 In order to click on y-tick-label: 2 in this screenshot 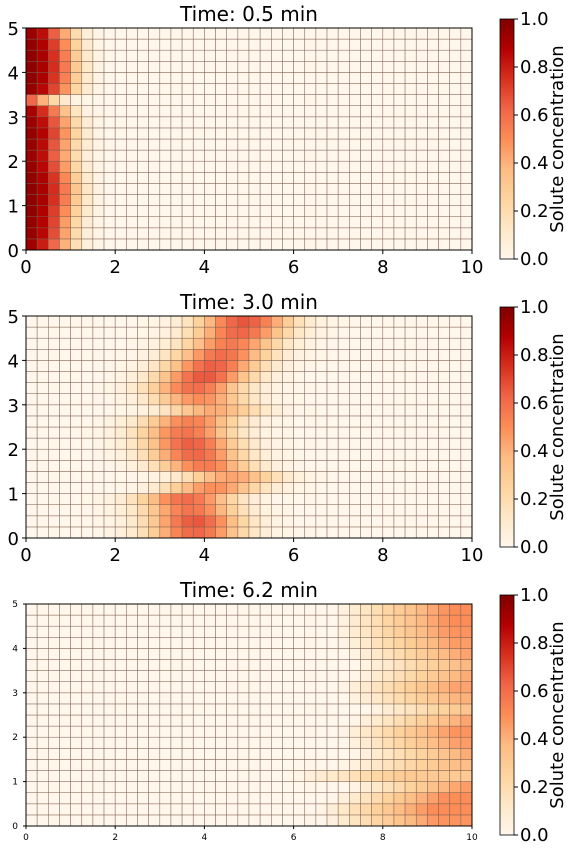, I will do `click(13, 162)`.